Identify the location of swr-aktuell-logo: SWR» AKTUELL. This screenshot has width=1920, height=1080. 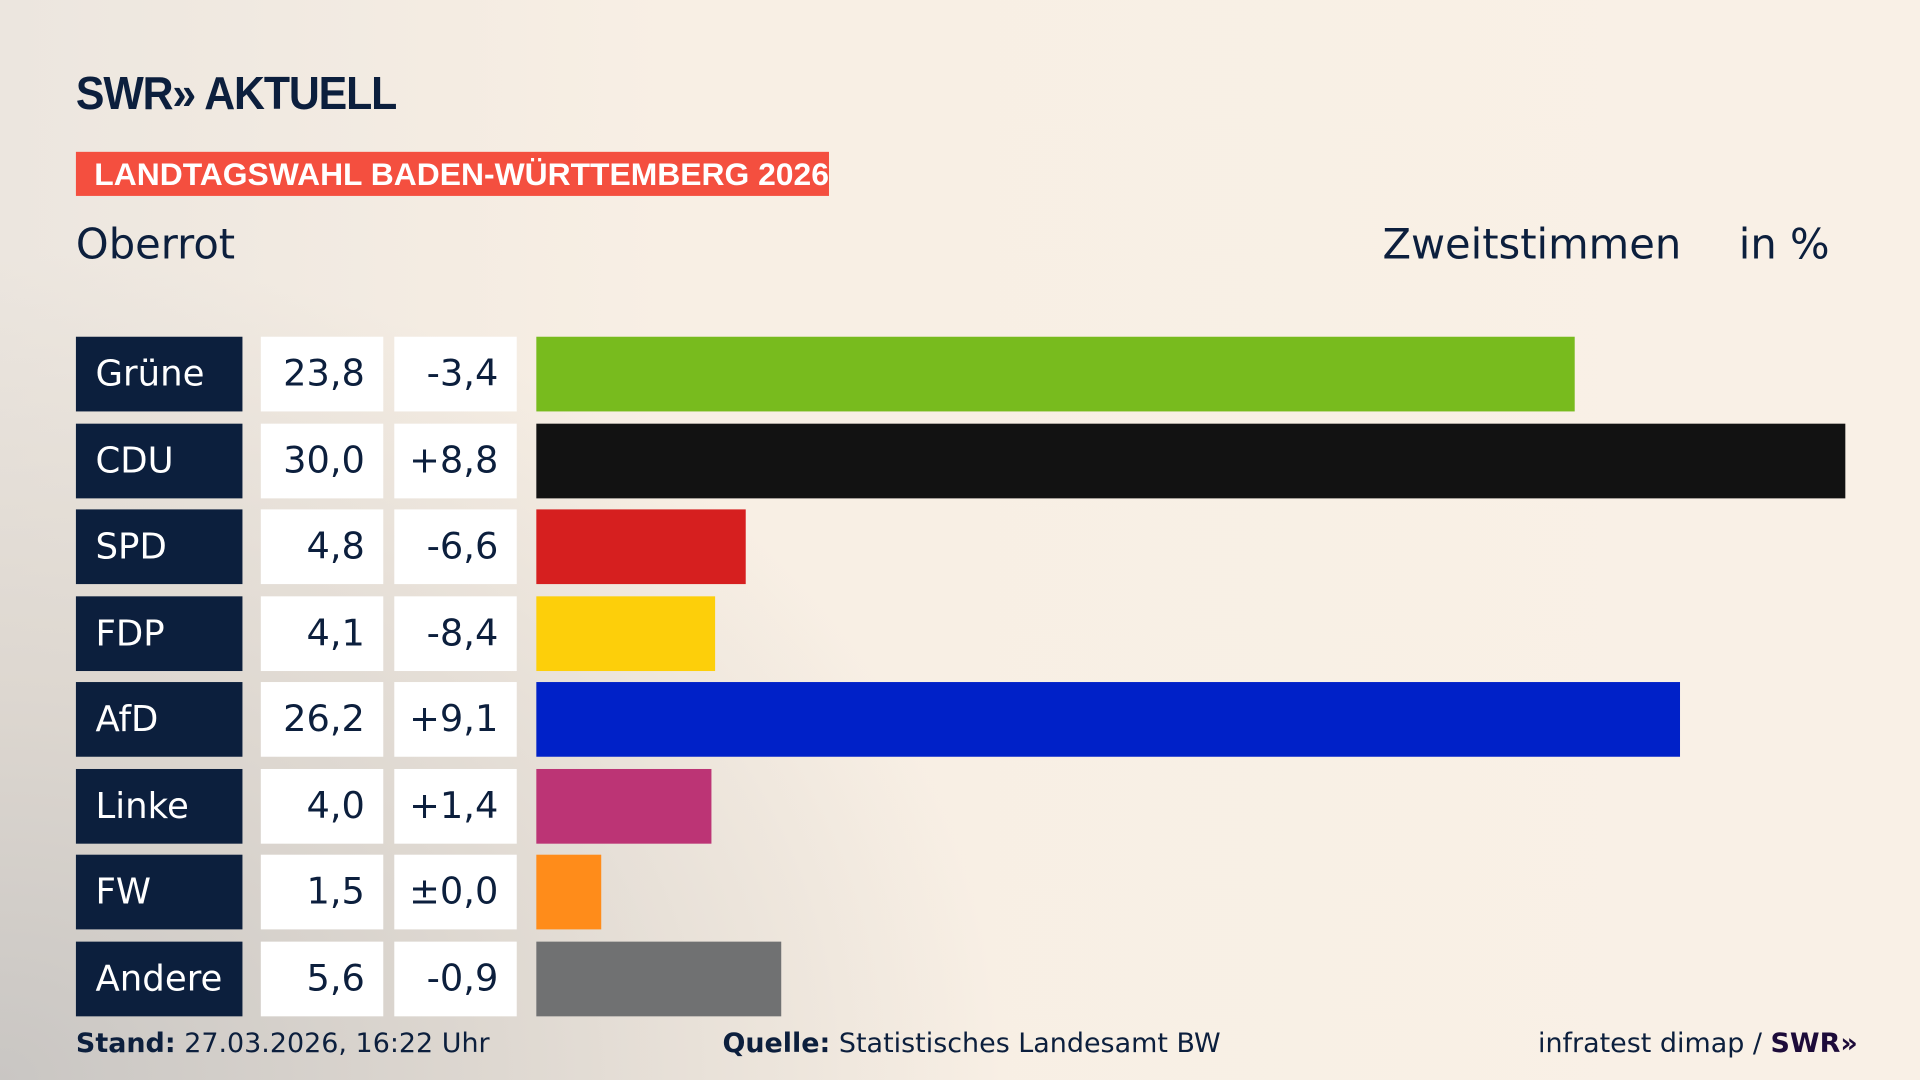
(236, 94).